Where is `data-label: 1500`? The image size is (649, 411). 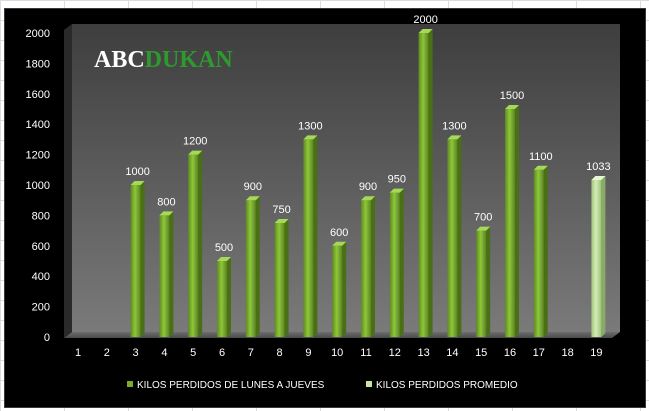
data-label: 1500 is located at coordinates (512, 96).